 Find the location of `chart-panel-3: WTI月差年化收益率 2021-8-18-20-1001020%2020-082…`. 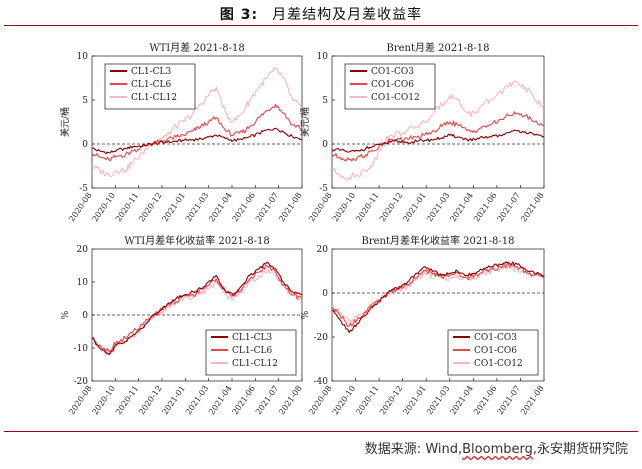

chart-panel-3: WTI月差年化收益率 2021-8-18-20-1001020%2020-082… is located at coordinates (182, 325).